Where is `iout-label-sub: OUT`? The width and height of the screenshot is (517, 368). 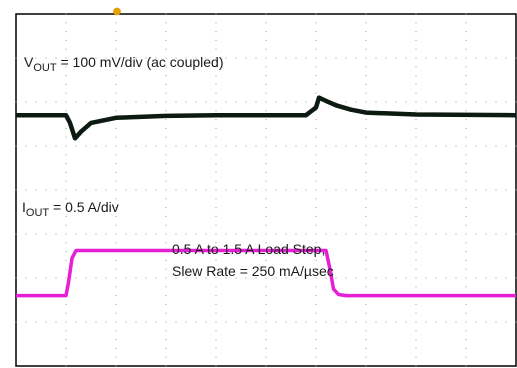
iout-label-sub: OUT is located at coordinates (38, 213).